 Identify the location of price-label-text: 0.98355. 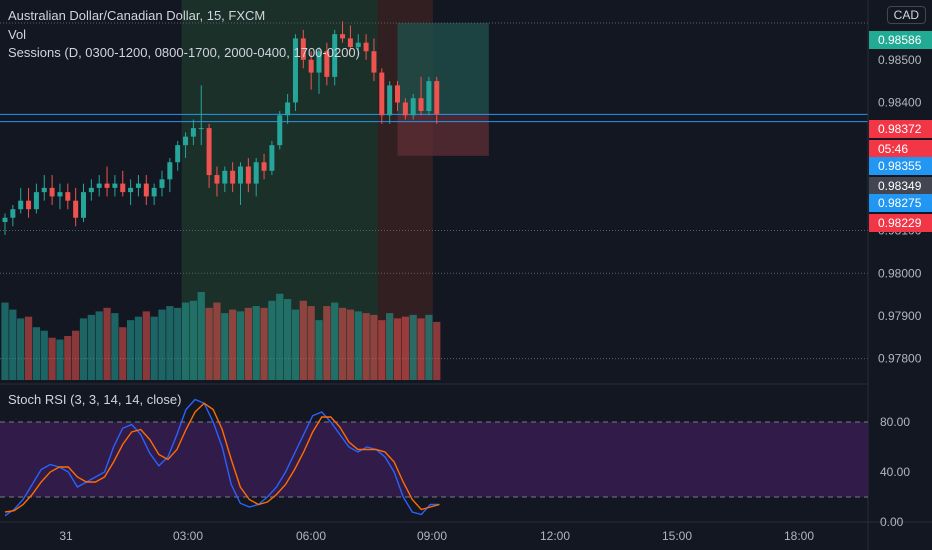
(900, 166).